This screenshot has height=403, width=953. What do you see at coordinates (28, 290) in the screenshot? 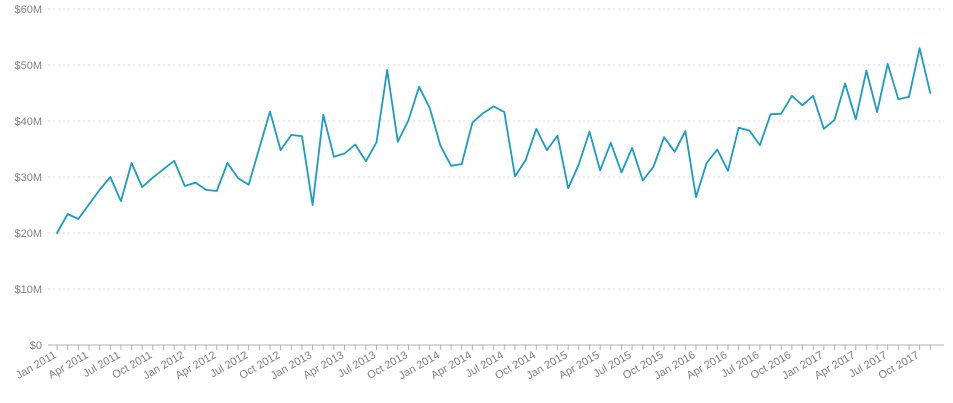
I see `y-tick-label: $10M` at bounding box center [28, 290].